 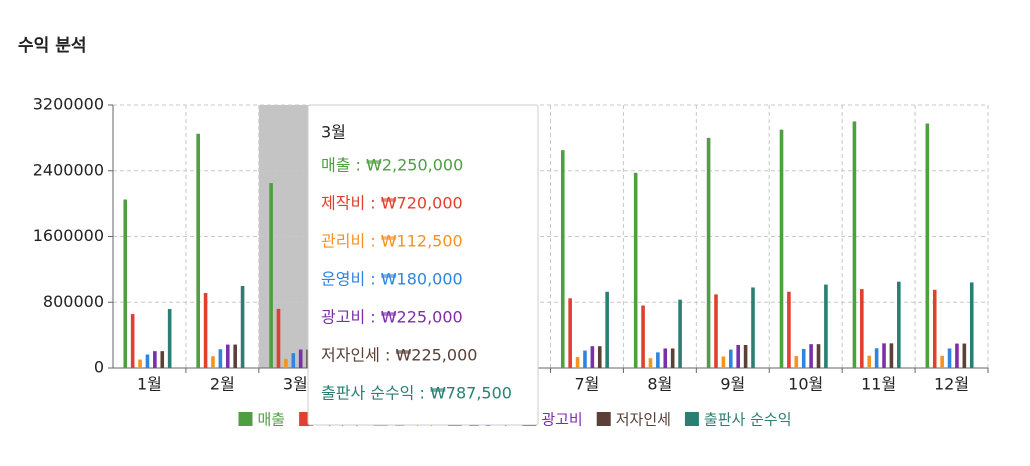 What do you see at coordinates (52, 46) in the screenshot?
I see `chart-title: 수익 분석` at bounding box center [52, 46].